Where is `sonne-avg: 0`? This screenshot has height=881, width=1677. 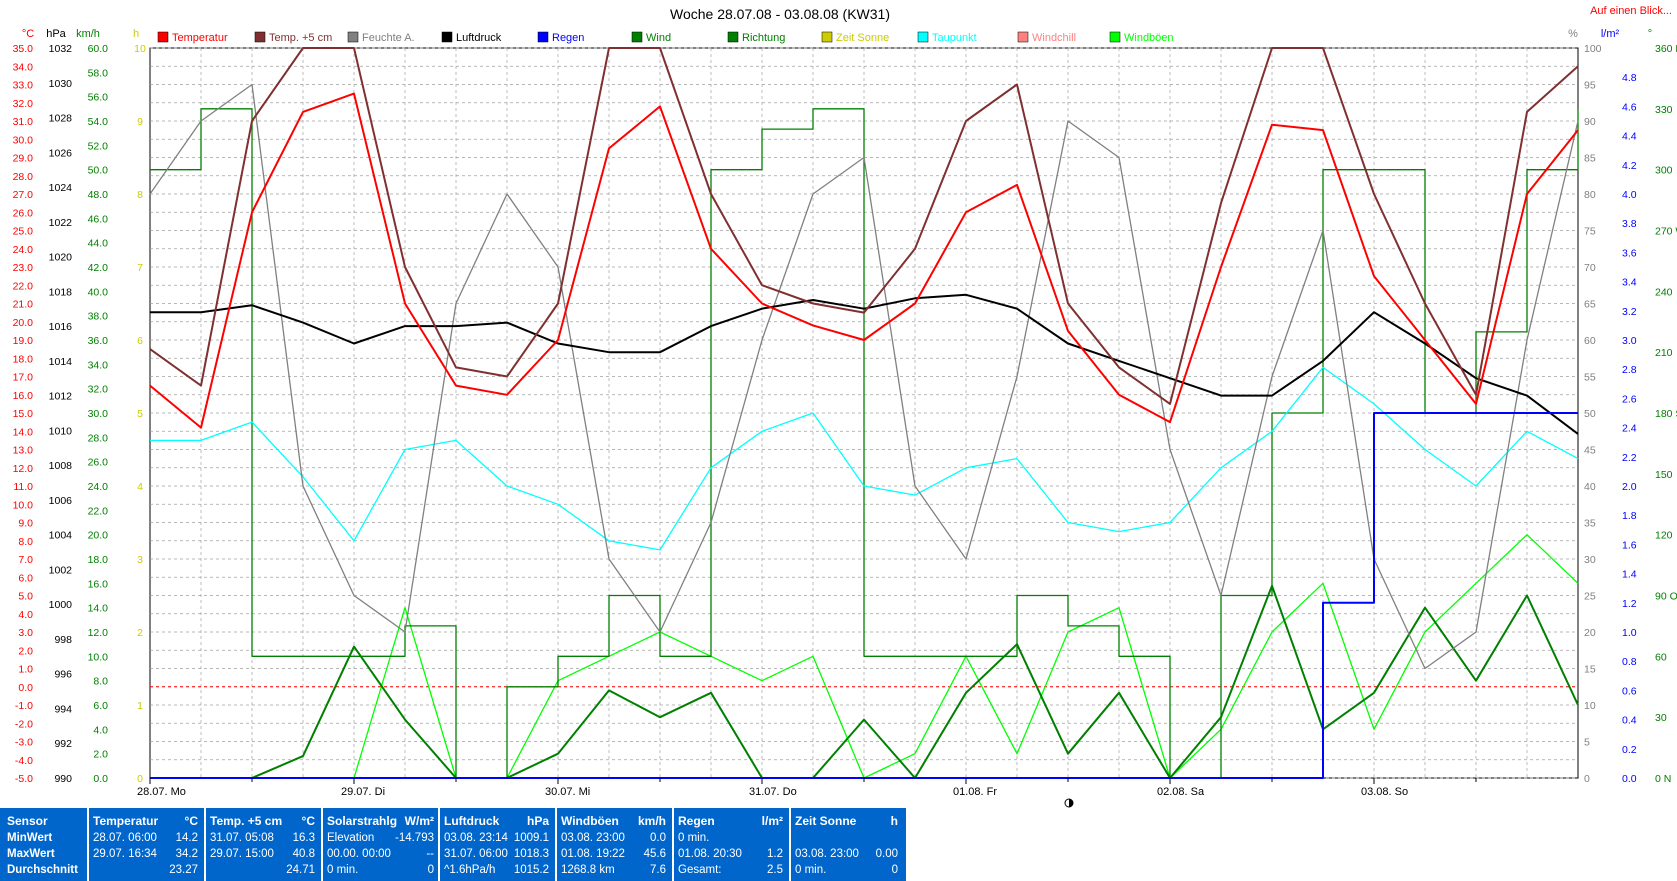
sonne-avg: 0 is located at coordinates (894, 870).